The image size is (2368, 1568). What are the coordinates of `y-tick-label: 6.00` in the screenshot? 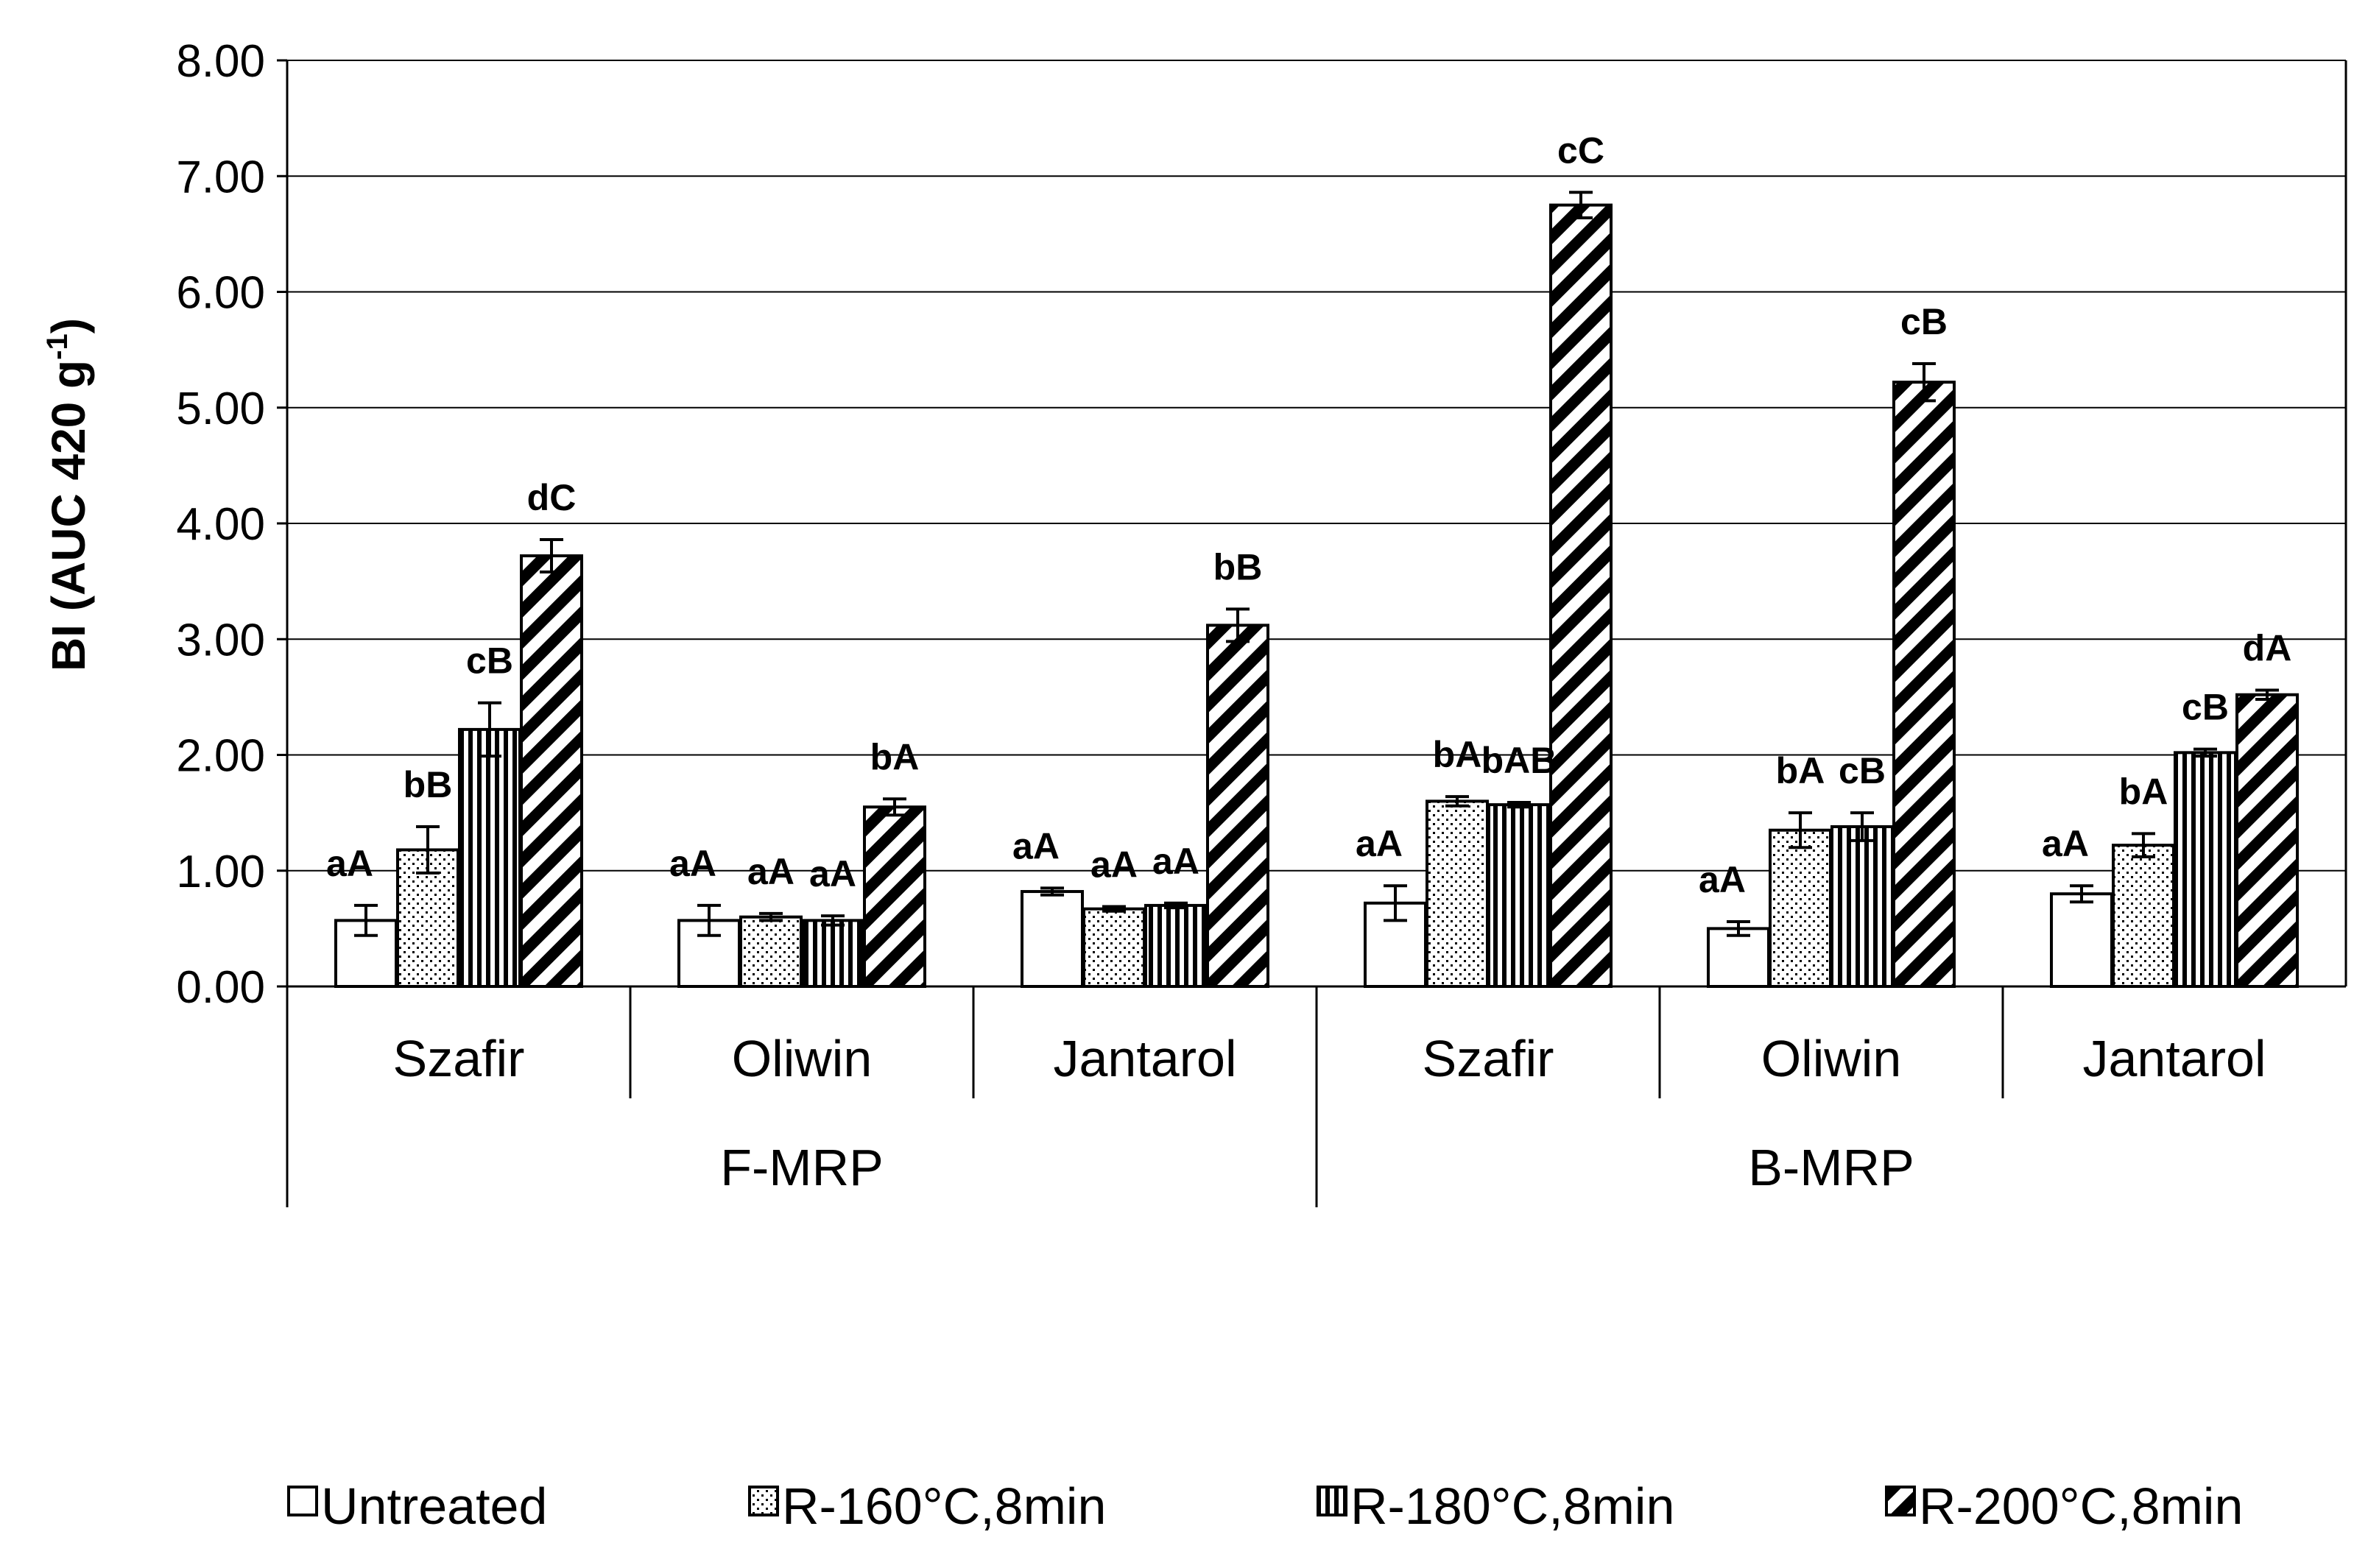 It's located at (221, 293).